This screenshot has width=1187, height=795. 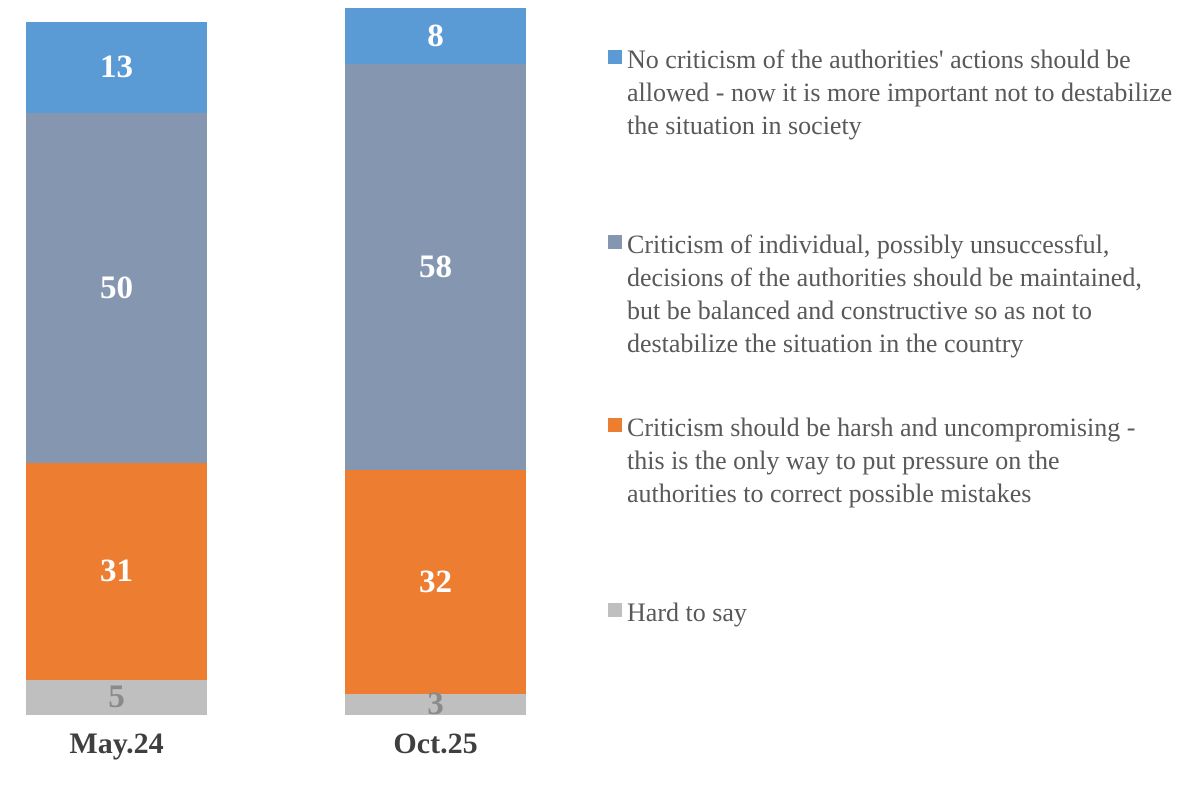 I want to click on bar-segment-may24-no-criticism: 13, so click(x=116, y=67).